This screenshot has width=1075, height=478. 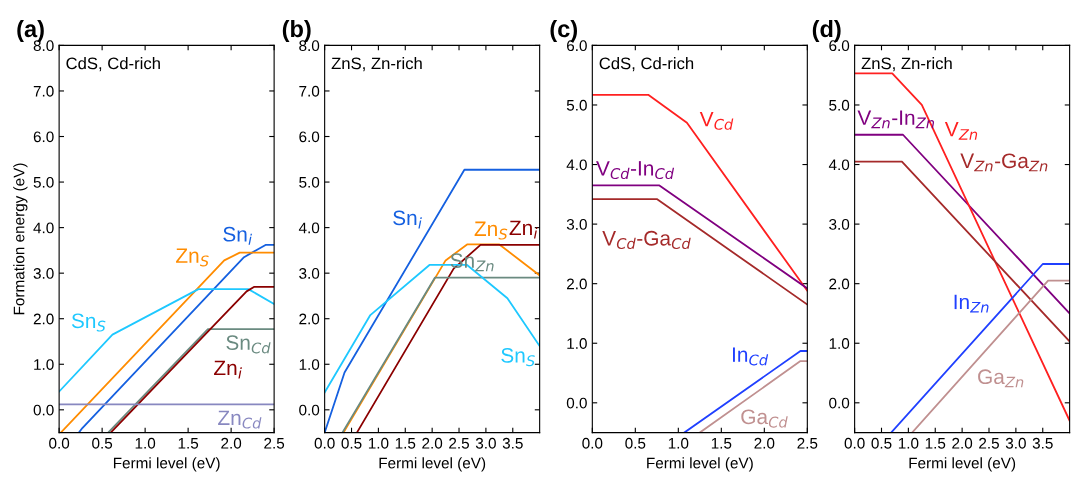 I want to click on annotation: In$_{Zn}$, so click(x=971, y=303).